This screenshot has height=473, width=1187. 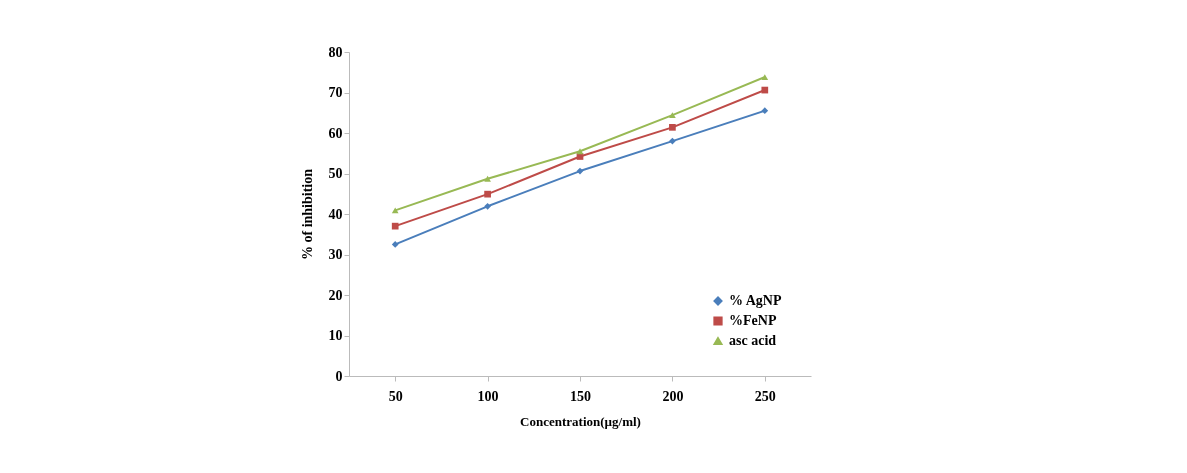 What do you see at coordinates (339, 376) in the screenshot?
I see `y-tick-label: 0` at bounding box center [339, 376].